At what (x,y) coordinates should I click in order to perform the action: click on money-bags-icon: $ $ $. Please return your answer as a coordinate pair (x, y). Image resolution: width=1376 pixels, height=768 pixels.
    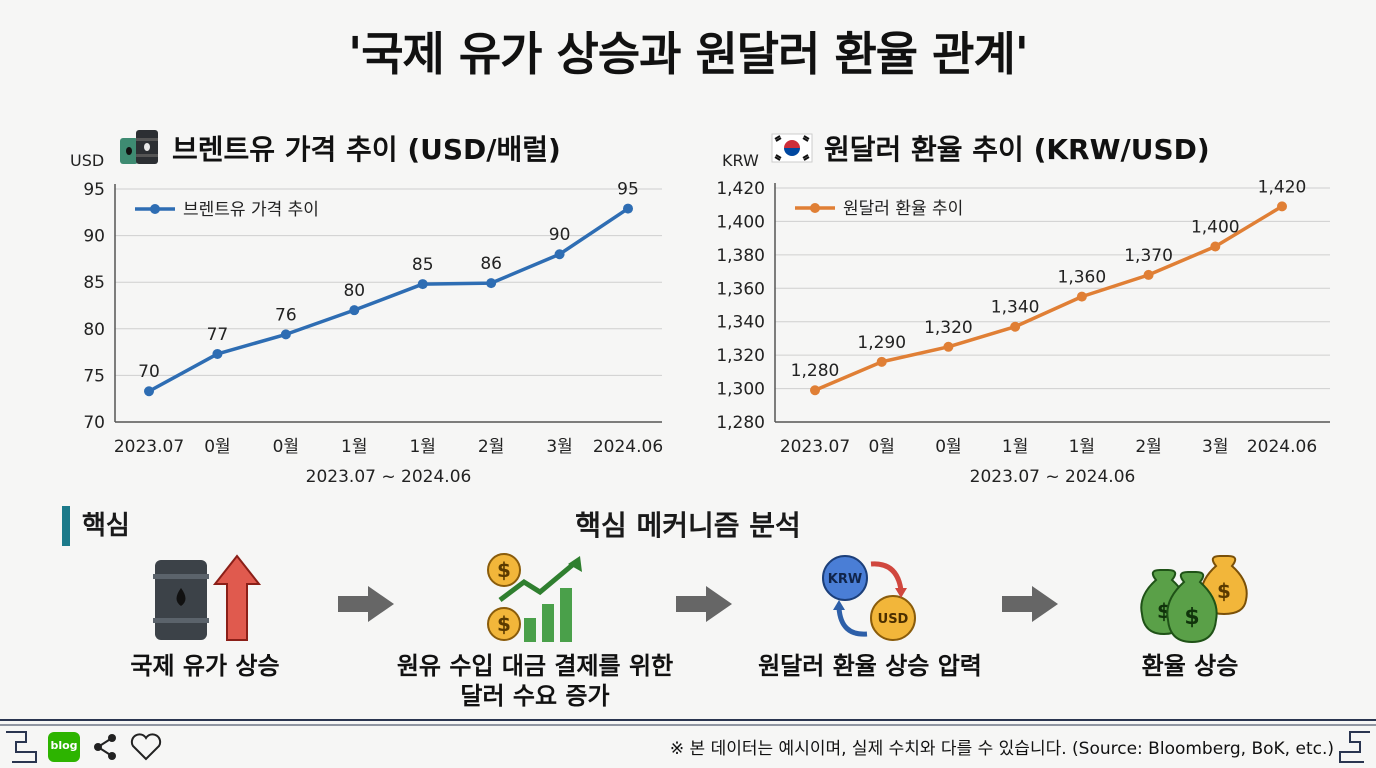
    Looking at the image, I should click on (1194, 599).